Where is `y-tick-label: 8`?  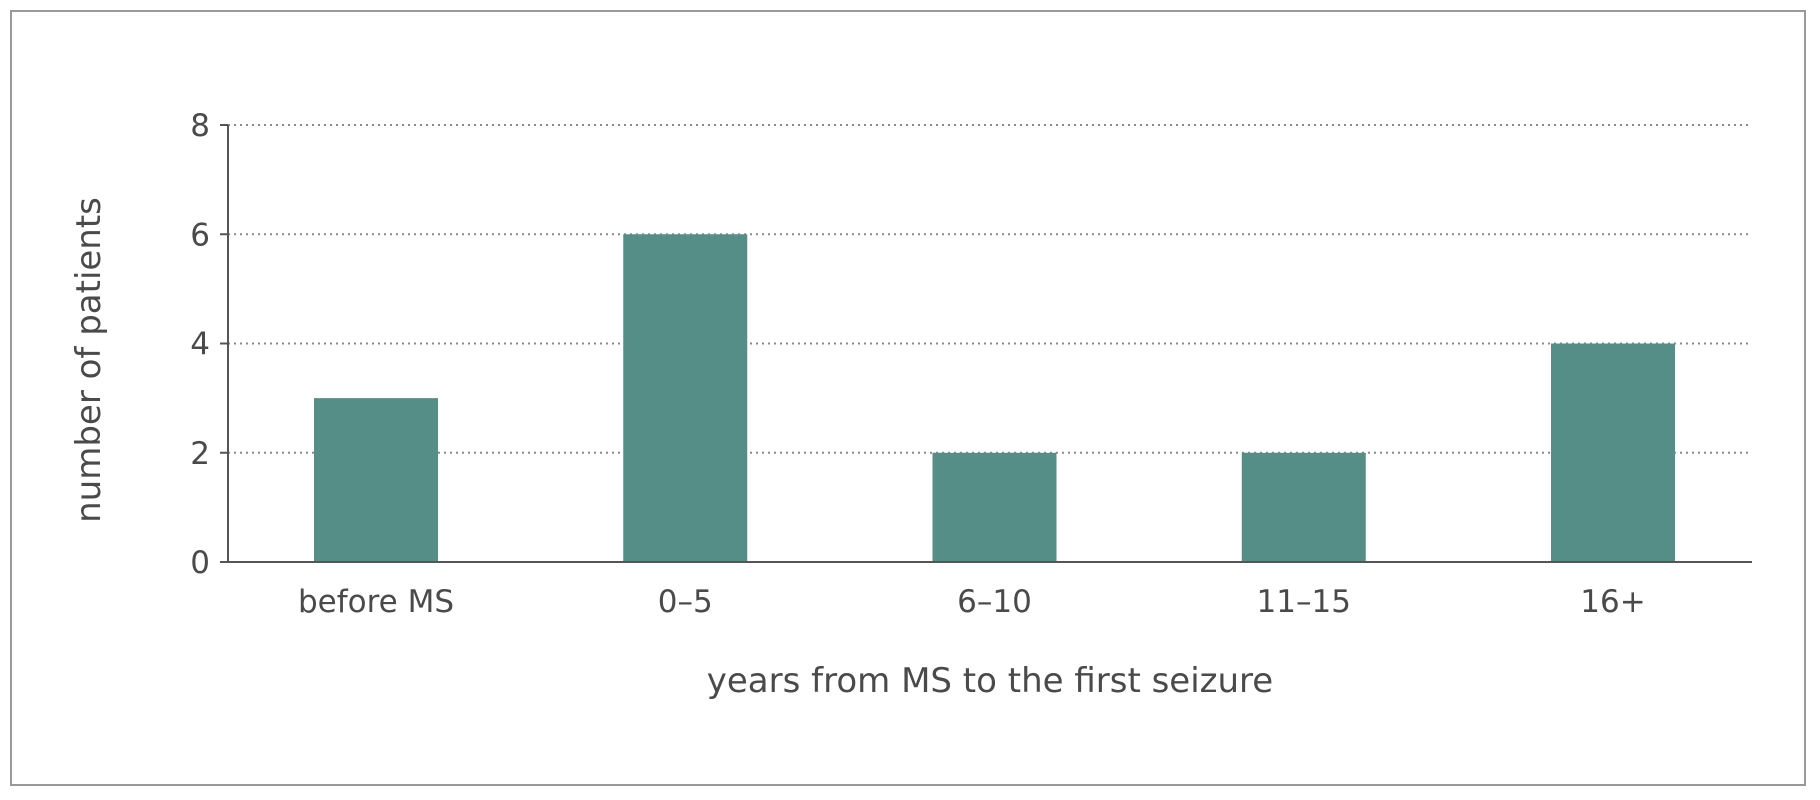
y-tick-label: 8 is located at coordinates (200, 126).